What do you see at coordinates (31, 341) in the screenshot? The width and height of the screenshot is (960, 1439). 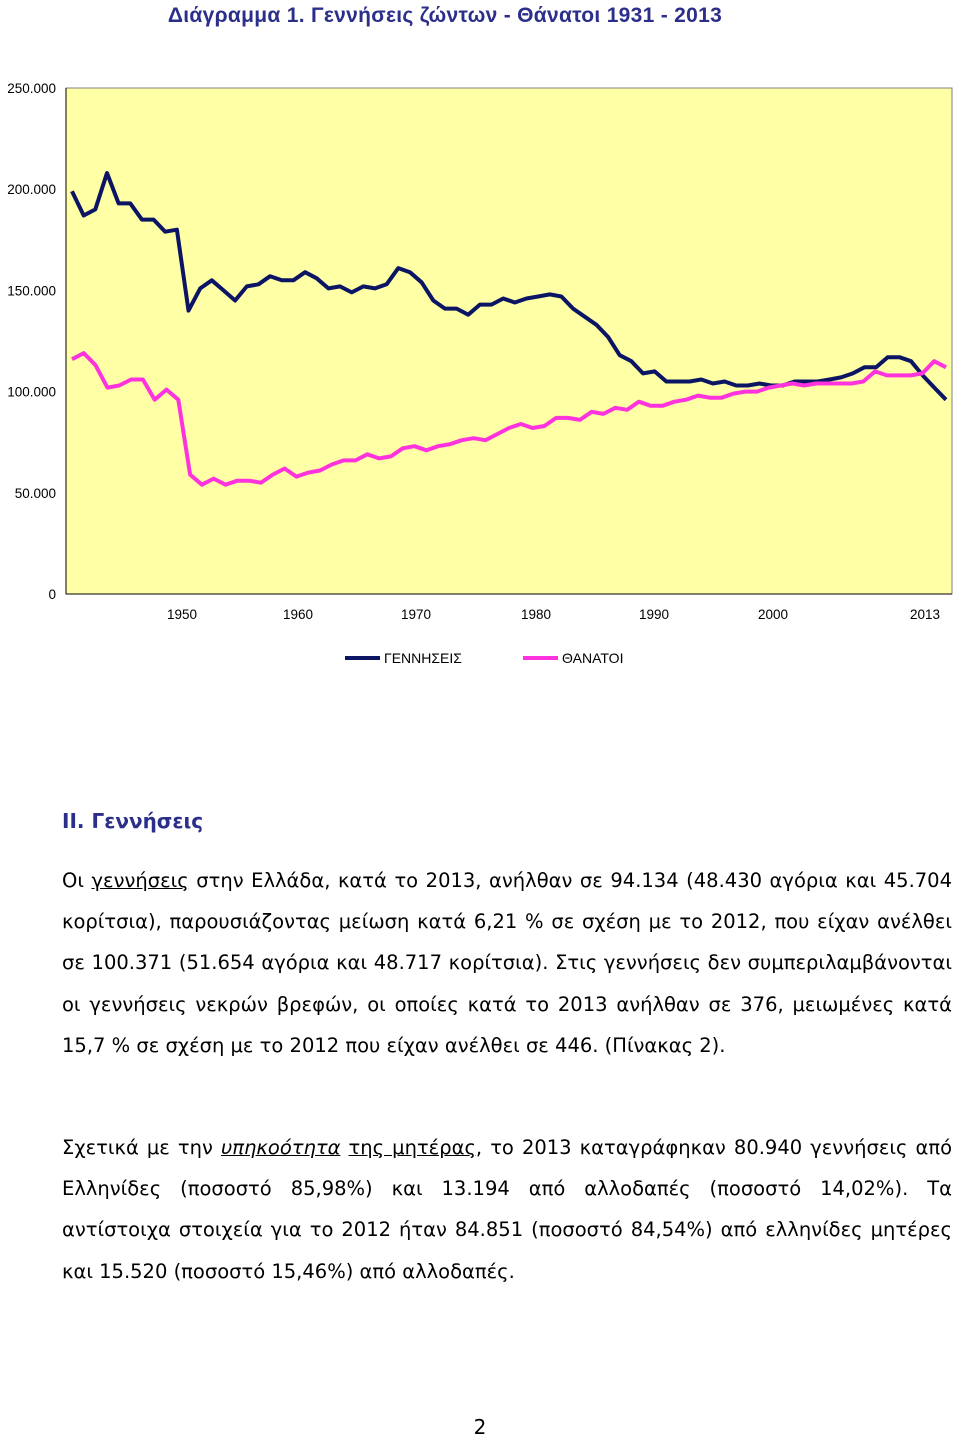 I see `y-tick-labels: 250.000 200.000 150.000 100.000 50.000 0` at bounding box center [31, 341].